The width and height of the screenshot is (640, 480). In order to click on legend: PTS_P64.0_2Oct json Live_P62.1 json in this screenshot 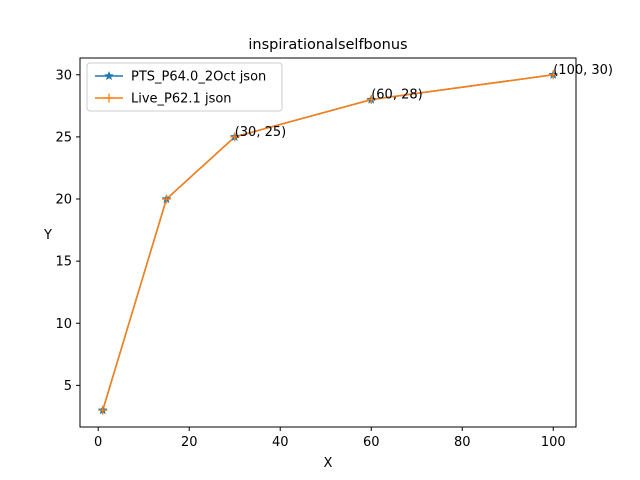, I will do `click(184, 87)`.